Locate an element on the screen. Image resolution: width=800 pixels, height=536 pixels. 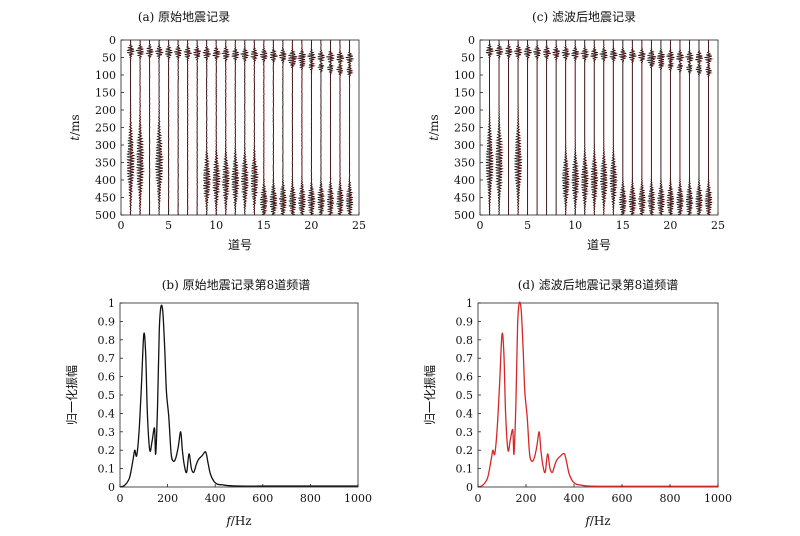
y-tick-label: 0.4 is located at coordinates (107, 413).